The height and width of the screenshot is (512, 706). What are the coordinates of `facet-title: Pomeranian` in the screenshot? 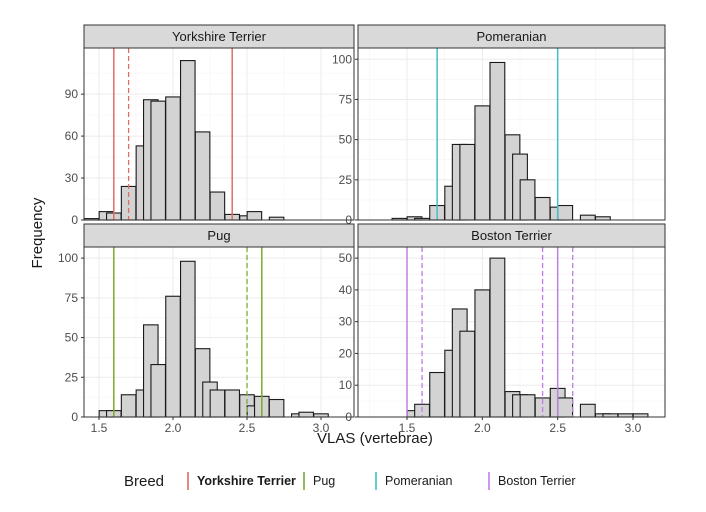 It's located at (511, 36).